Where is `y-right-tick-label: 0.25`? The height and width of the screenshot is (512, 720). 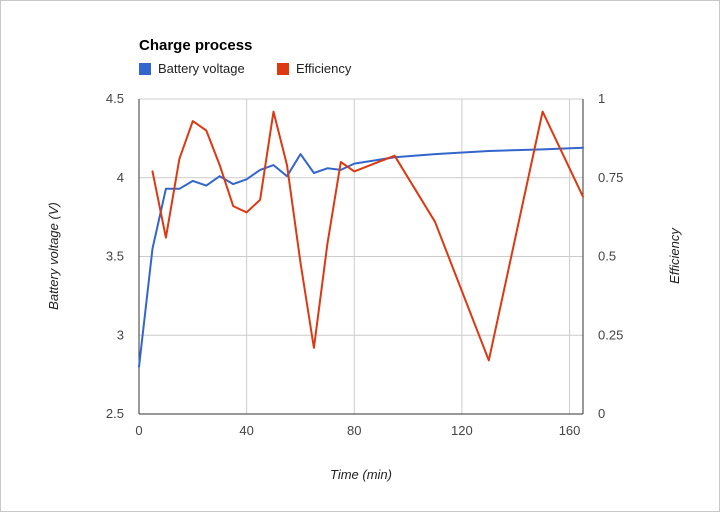
y-right-tick-label: 0.25 is located at coordinates (610, 334).